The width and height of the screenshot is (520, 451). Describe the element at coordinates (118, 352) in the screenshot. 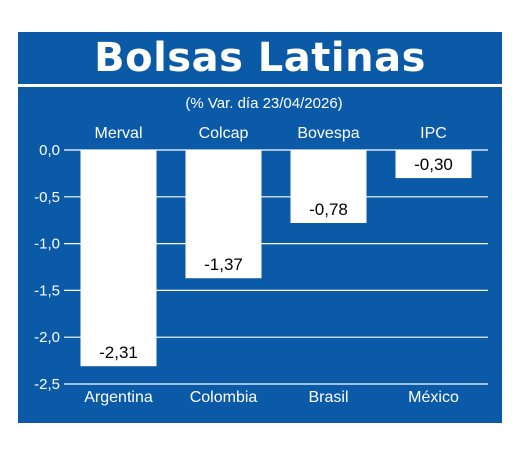

I see `bar-value-label: -2,31` at that location.